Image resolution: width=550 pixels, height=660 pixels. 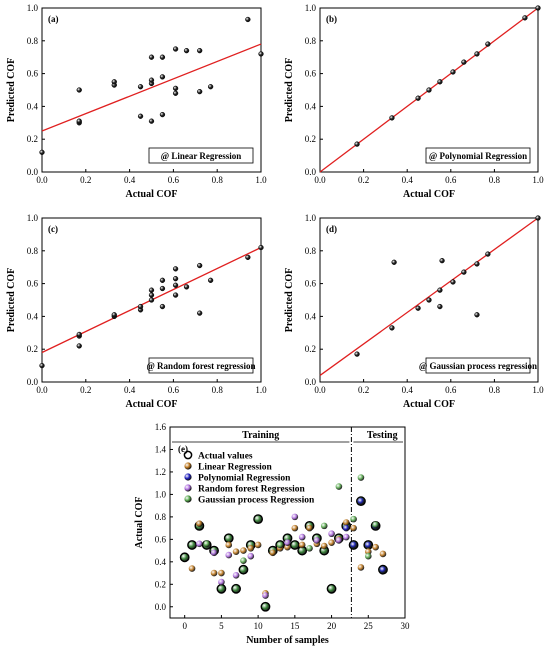 I want to click on panel-label: (a), so click(x=53, y=19).